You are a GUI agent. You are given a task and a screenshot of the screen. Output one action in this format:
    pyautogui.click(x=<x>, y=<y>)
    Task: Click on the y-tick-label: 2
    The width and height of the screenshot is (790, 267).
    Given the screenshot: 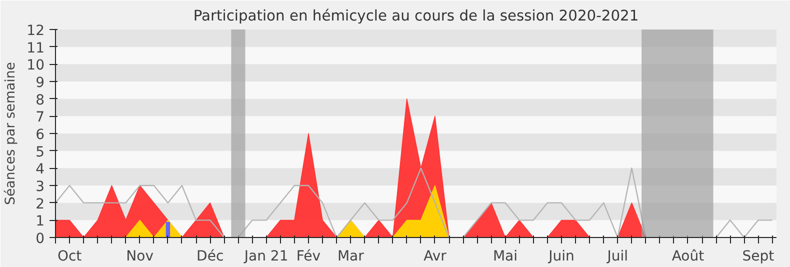 What is the action you would take?
    pyautogui.click(x=40, y=204)
    